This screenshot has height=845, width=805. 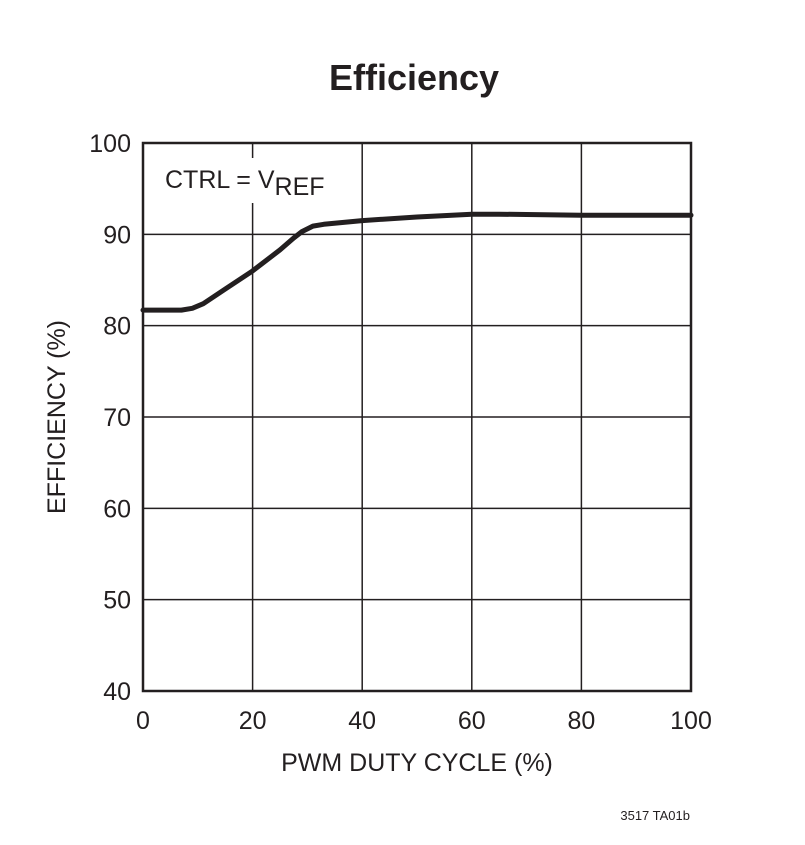 I want to click on x-tick-label: 40, so click(x=362, y=721).